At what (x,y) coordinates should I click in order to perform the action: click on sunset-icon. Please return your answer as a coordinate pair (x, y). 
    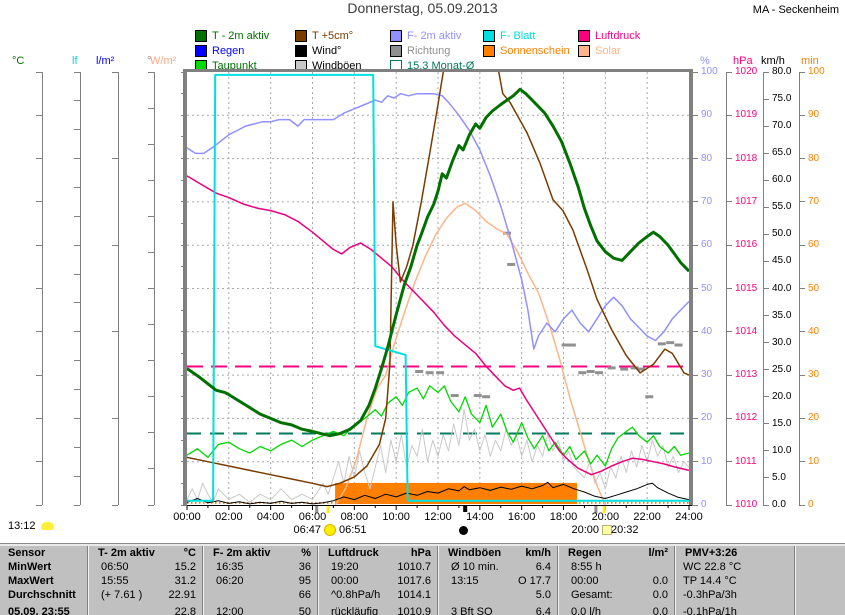
    Looking at the image, I should click on (607, 530).